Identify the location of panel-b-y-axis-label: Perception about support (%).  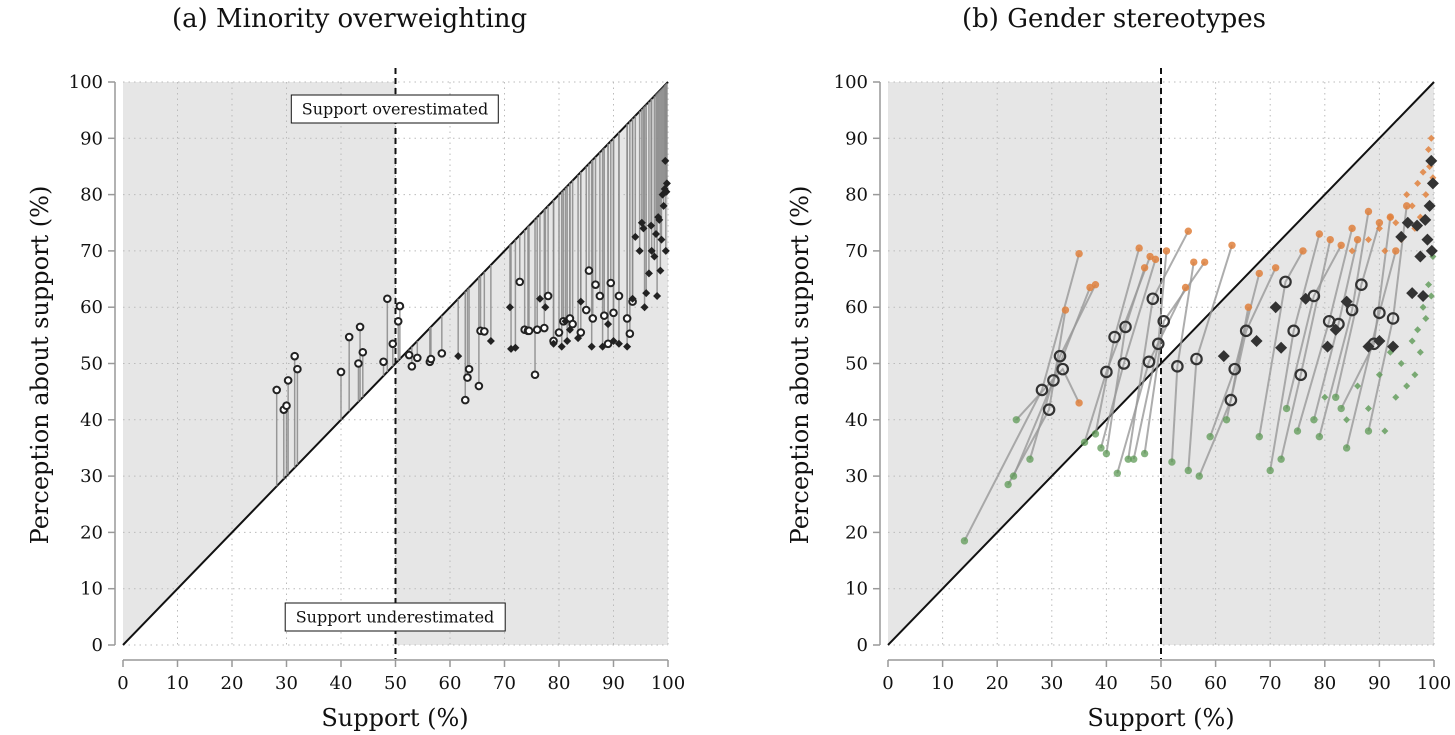
(800, 365).